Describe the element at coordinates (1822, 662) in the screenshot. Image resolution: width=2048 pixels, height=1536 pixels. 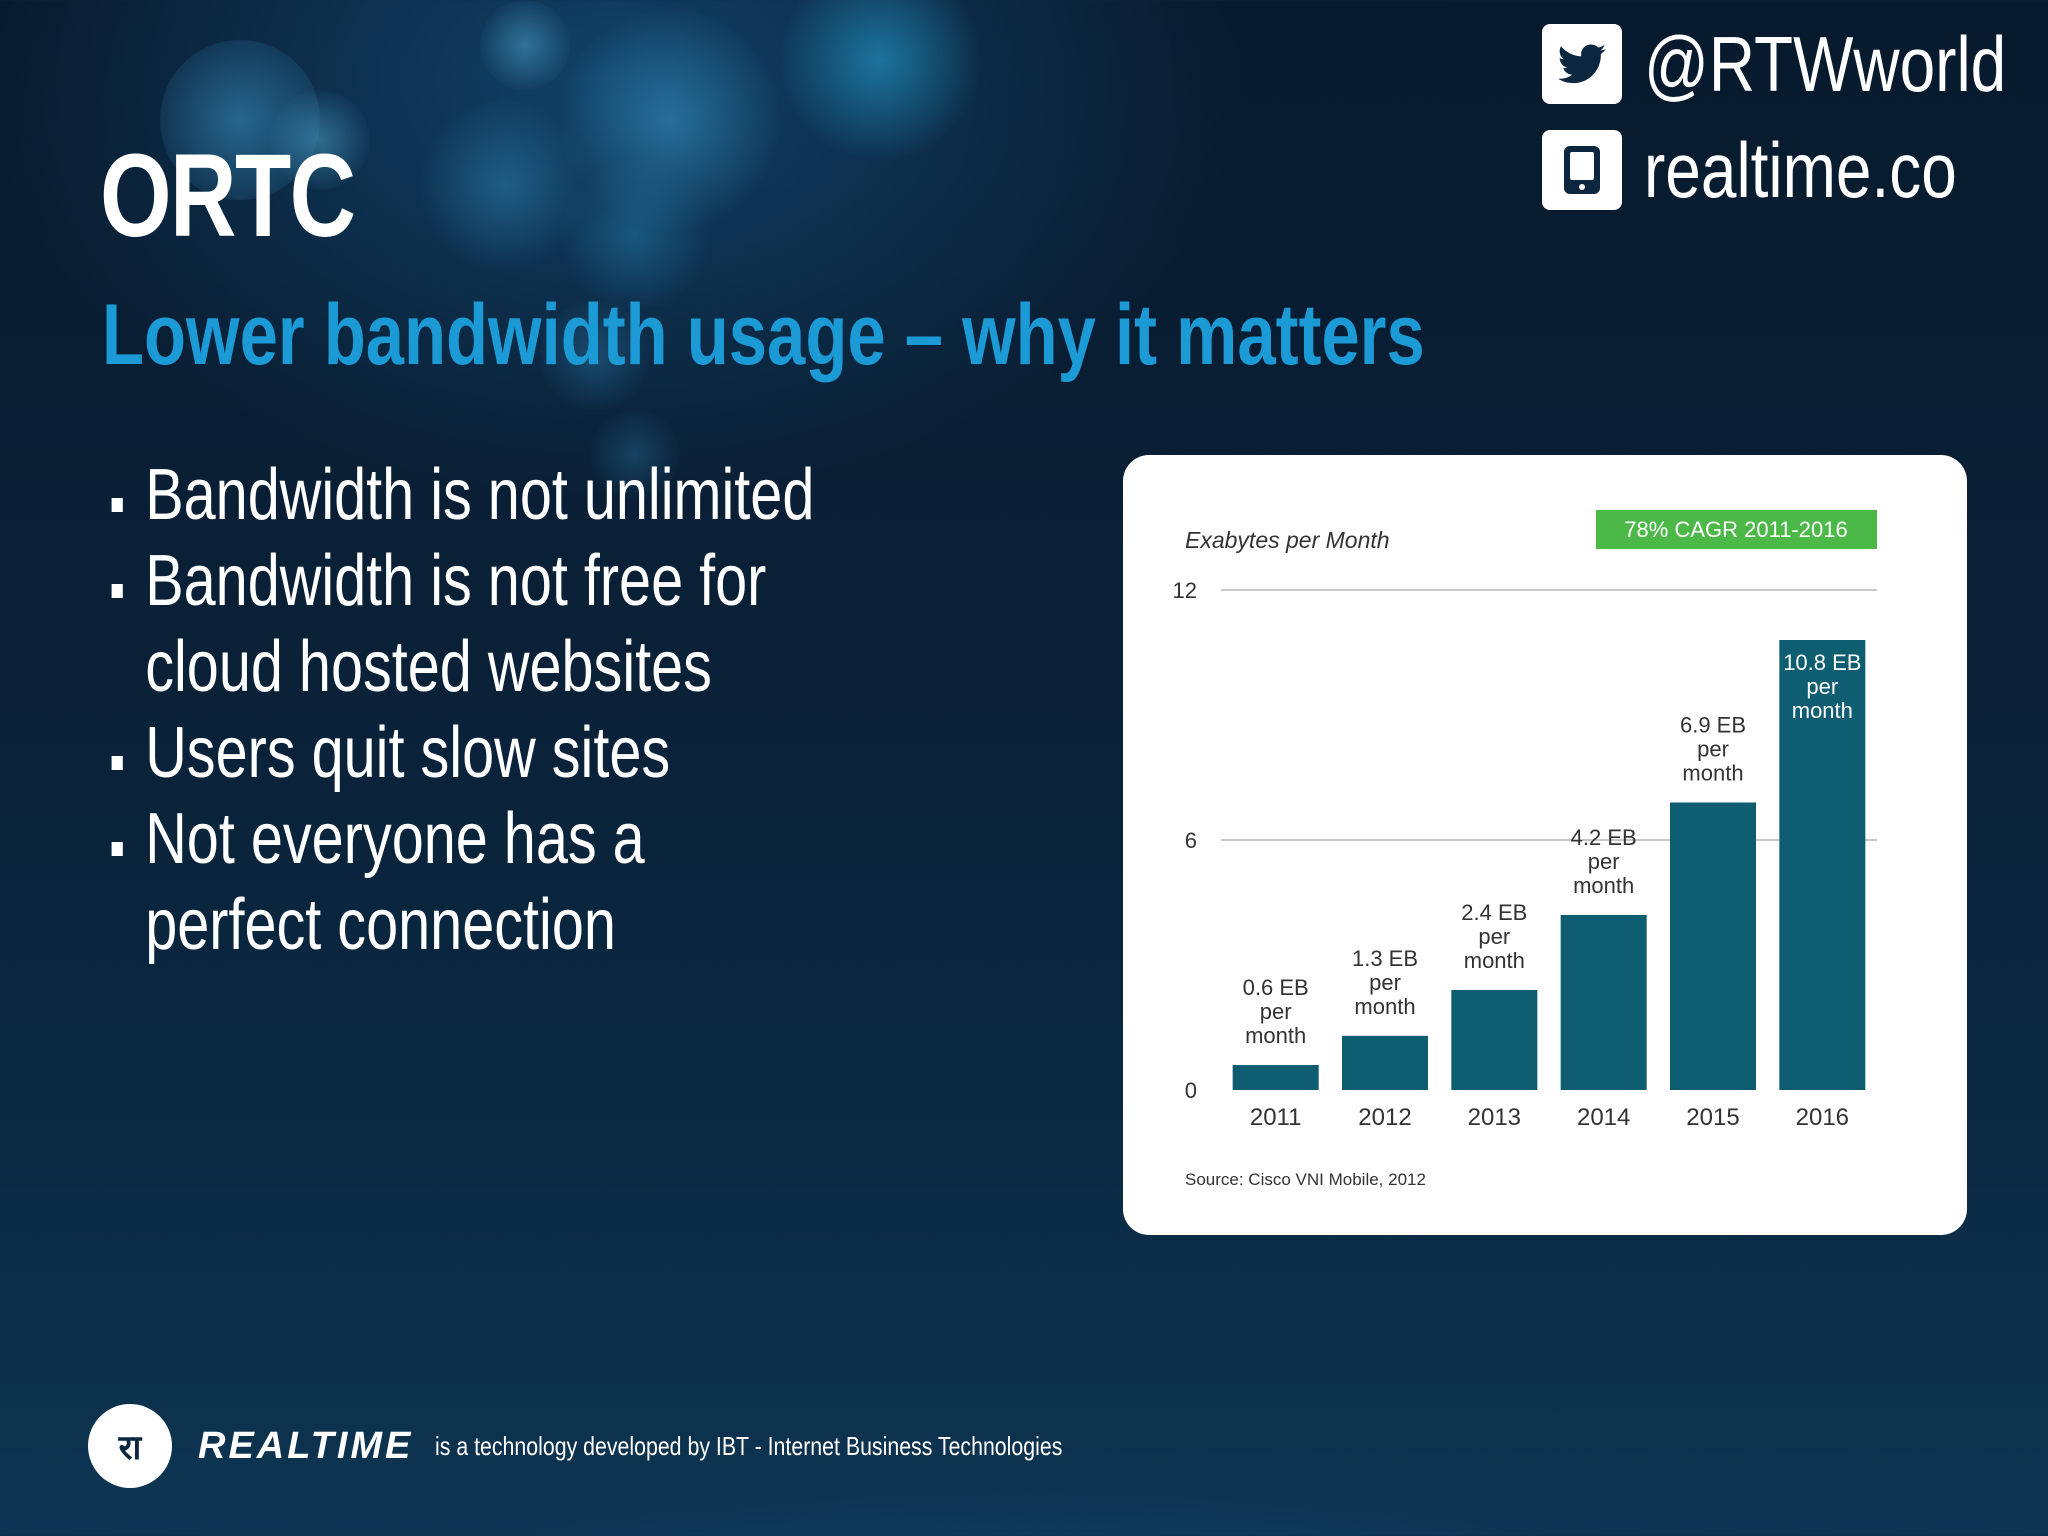
I see `data-label: 10.8 EB` at that location.